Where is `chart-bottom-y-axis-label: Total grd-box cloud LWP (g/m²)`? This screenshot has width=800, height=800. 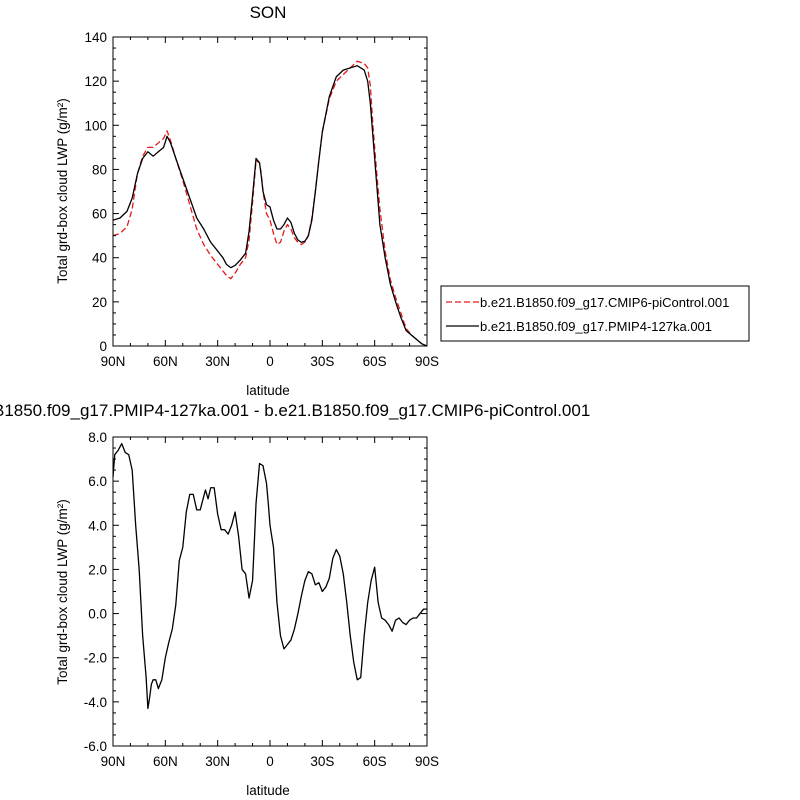 chart-bottom-y-axis-label: Total grd-box cloud LWP (g/m²) is located at coordinates (62, 592).